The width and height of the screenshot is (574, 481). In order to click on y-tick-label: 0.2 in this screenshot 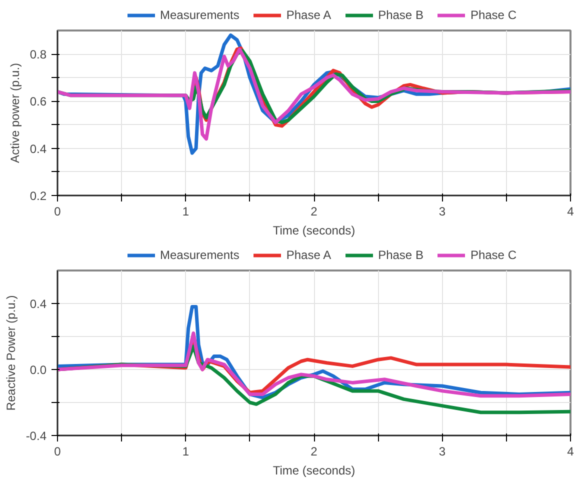, I will do `click(38, 196)`.